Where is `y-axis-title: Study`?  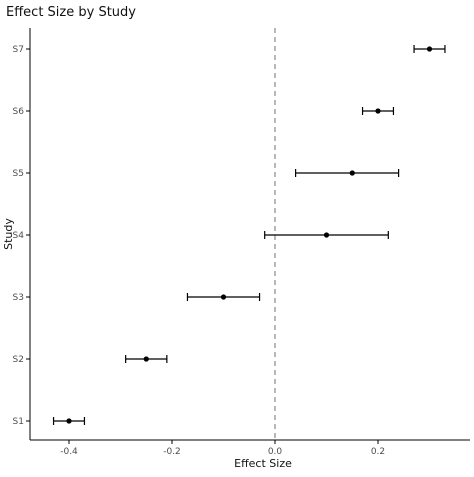
y-axis-title: Study is located at coordinates (8, 234).